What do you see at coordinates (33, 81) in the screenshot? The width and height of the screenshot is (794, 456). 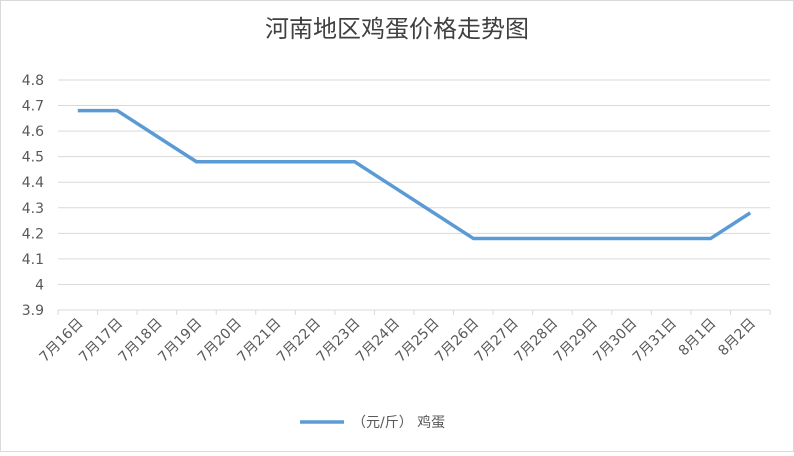 I see `y-tick-label: 4.8` at bounding box center [33, 81].